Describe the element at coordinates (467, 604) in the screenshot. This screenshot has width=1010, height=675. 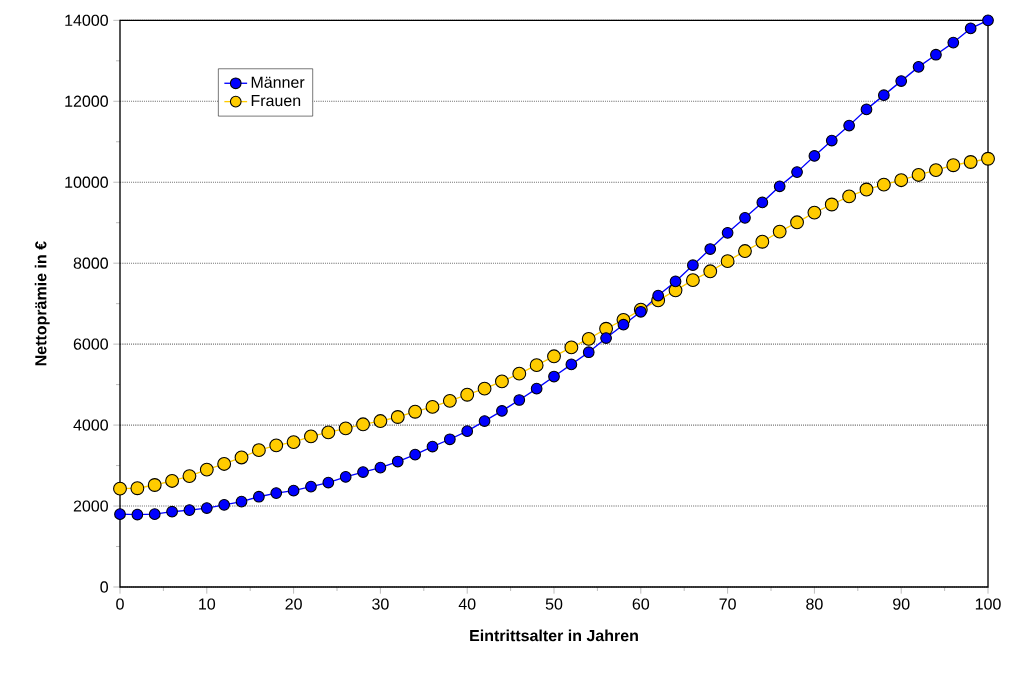
I see `x-tick-label: 40` at that location.